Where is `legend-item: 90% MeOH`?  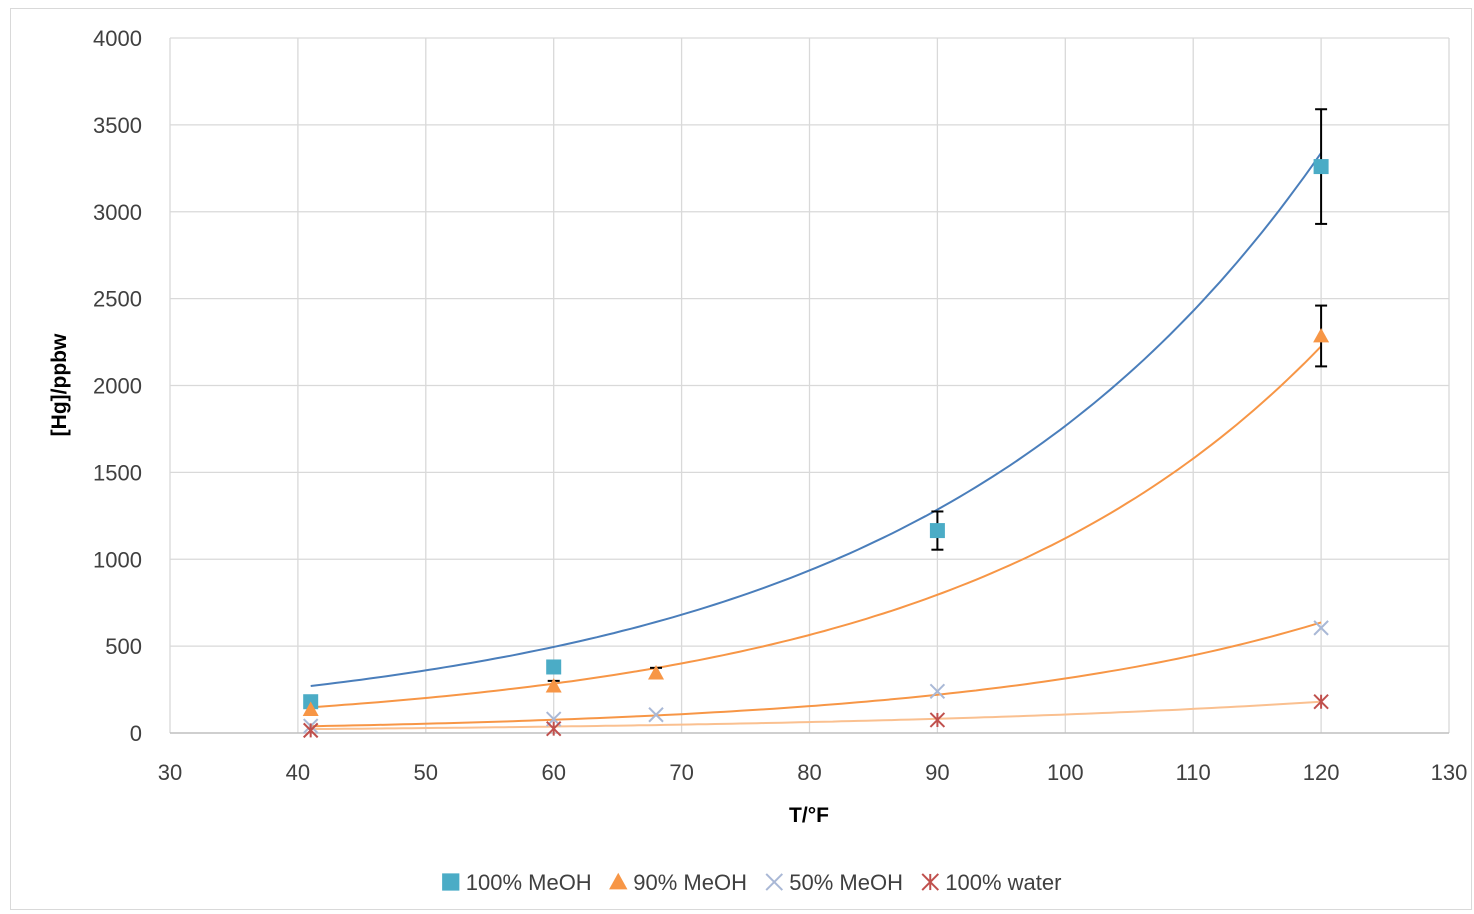 legend-item: 90% MeOH is located at coordinates (678, 882).